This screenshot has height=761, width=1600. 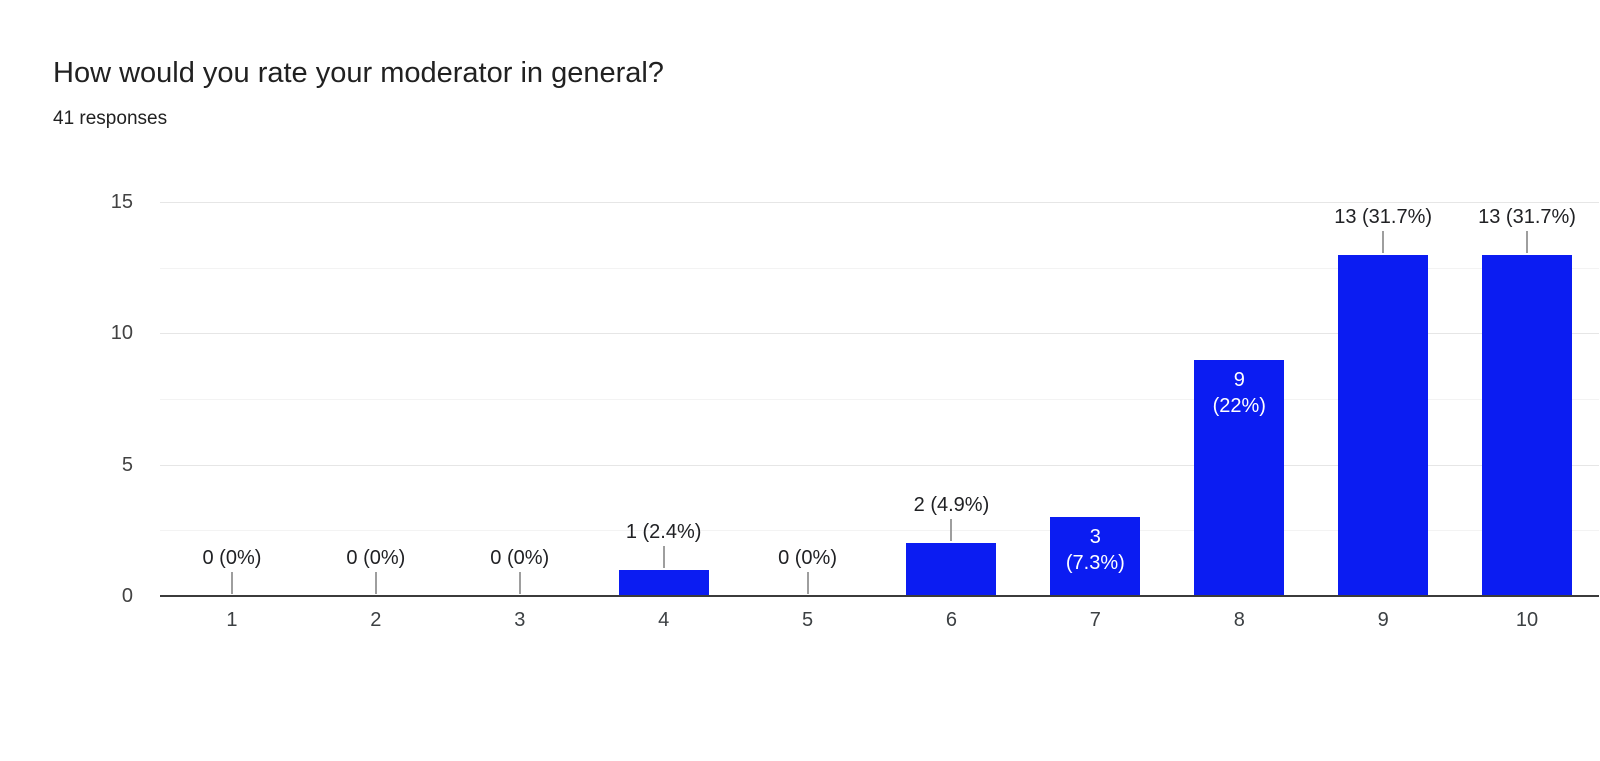 I want to click on bar-percent-line: (7.3%), so click(x=1095, y=563).